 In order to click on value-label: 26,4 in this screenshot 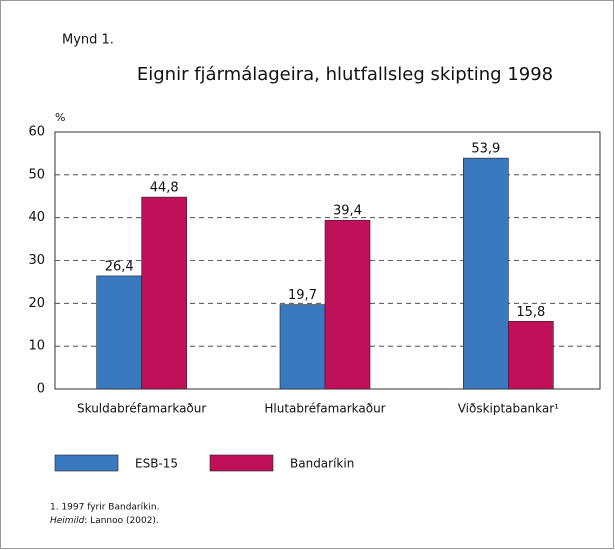, I will do `click(119, 266)`.